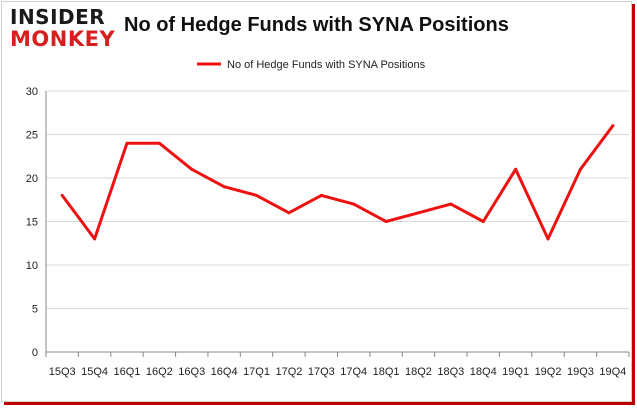 The height and width of the screenshot is (408, 637). I want to click on legend-label: No of Hedge Funds with SYNA Positions, so click(326, 65).